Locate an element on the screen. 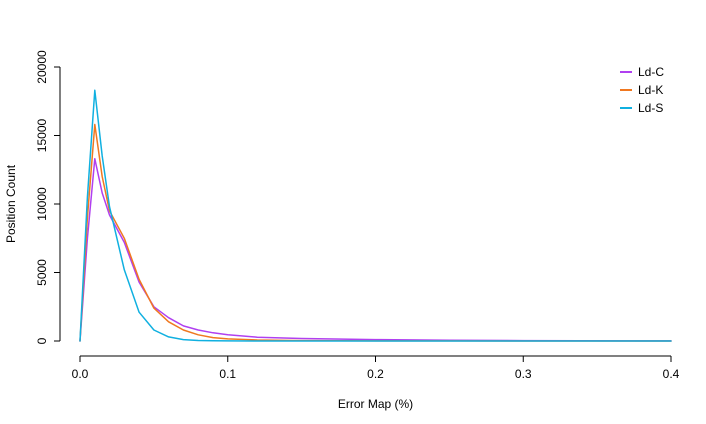  y-tick-label: 20000 is located at coordinates (42, 67).